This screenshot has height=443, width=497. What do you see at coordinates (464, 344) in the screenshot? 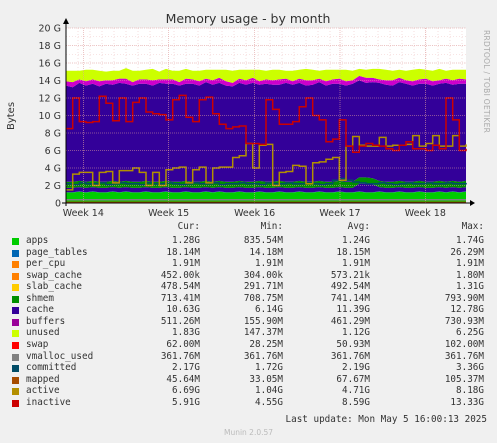
I see `legend-value-max: 102.00M` at bounding box center [464, 344].